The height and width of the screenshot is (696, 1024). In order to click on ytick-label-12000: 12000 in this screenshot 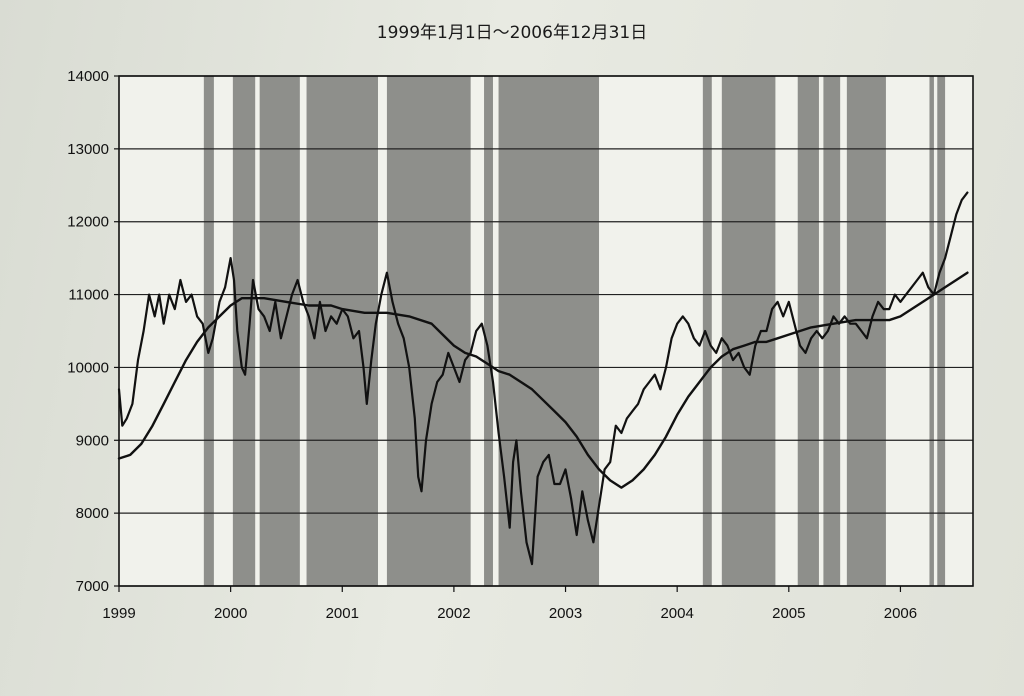, I will do `click(88, 222)`.